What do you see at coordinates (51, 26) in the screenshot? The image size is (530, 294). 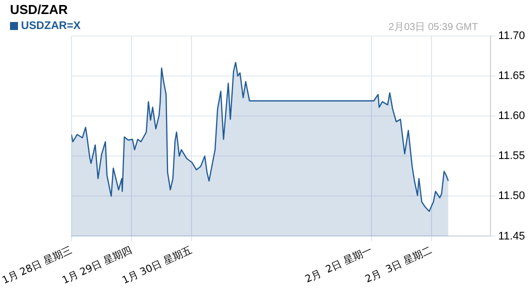 I see `legend-label: USDZAR=X` at bounding box center [51, 26].